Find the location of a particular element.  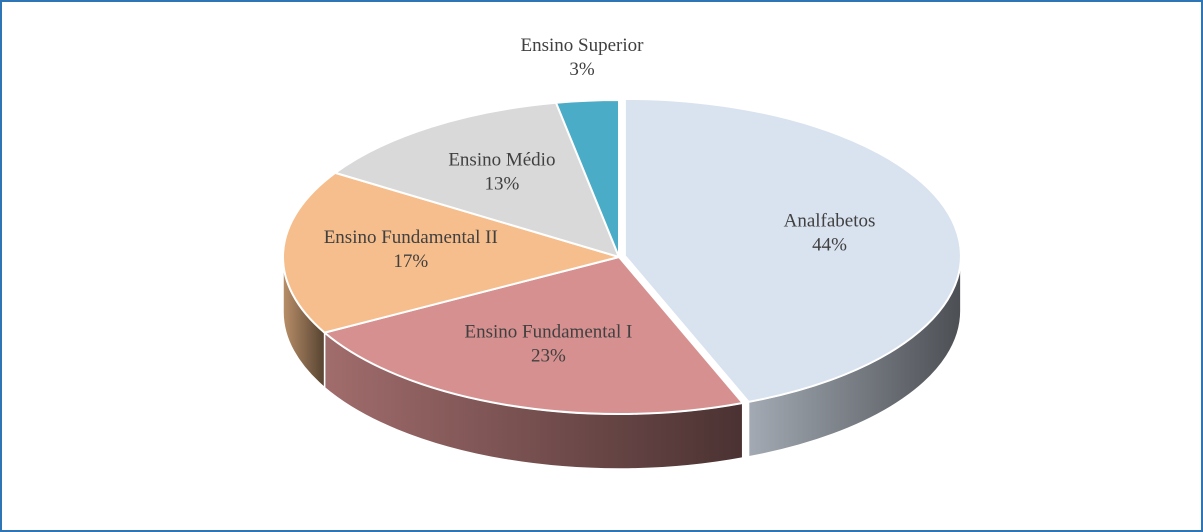

label-name: Ensino Superior is located at coordinates (583, 45).